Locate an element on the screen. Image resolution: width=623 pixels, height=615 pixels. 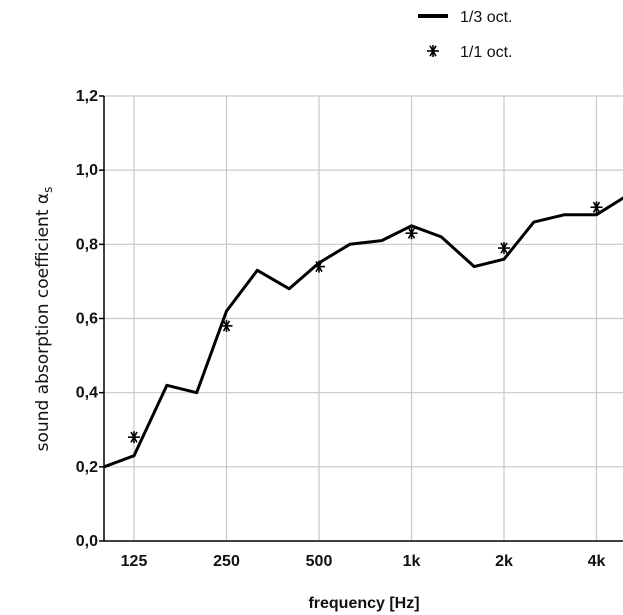
y-axis-title: sound absorption coefficient αs is located at coordinates (44, 319).